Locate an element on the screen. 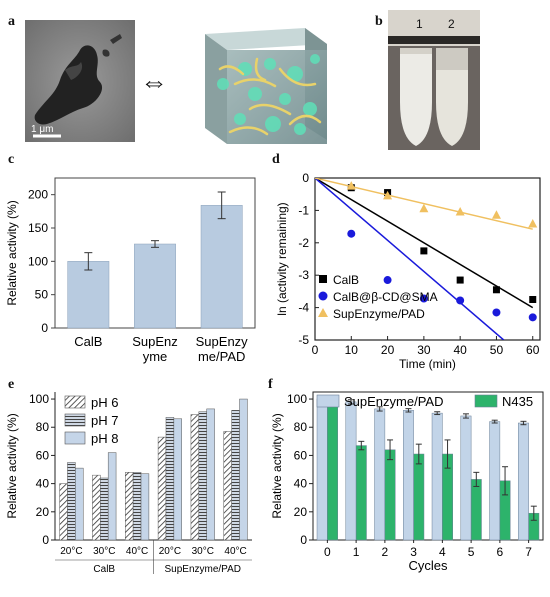 The image size is (550, 597). panel-label-f: f is located at coordinates (270, 384).